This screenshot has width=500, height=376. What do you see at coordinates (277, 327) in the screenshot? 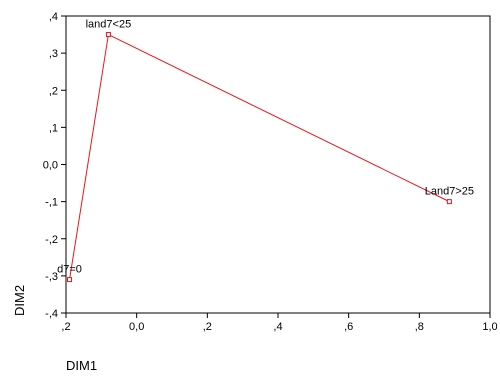
I see `x-tick-label: ,4` at bounding box center [277, 327].